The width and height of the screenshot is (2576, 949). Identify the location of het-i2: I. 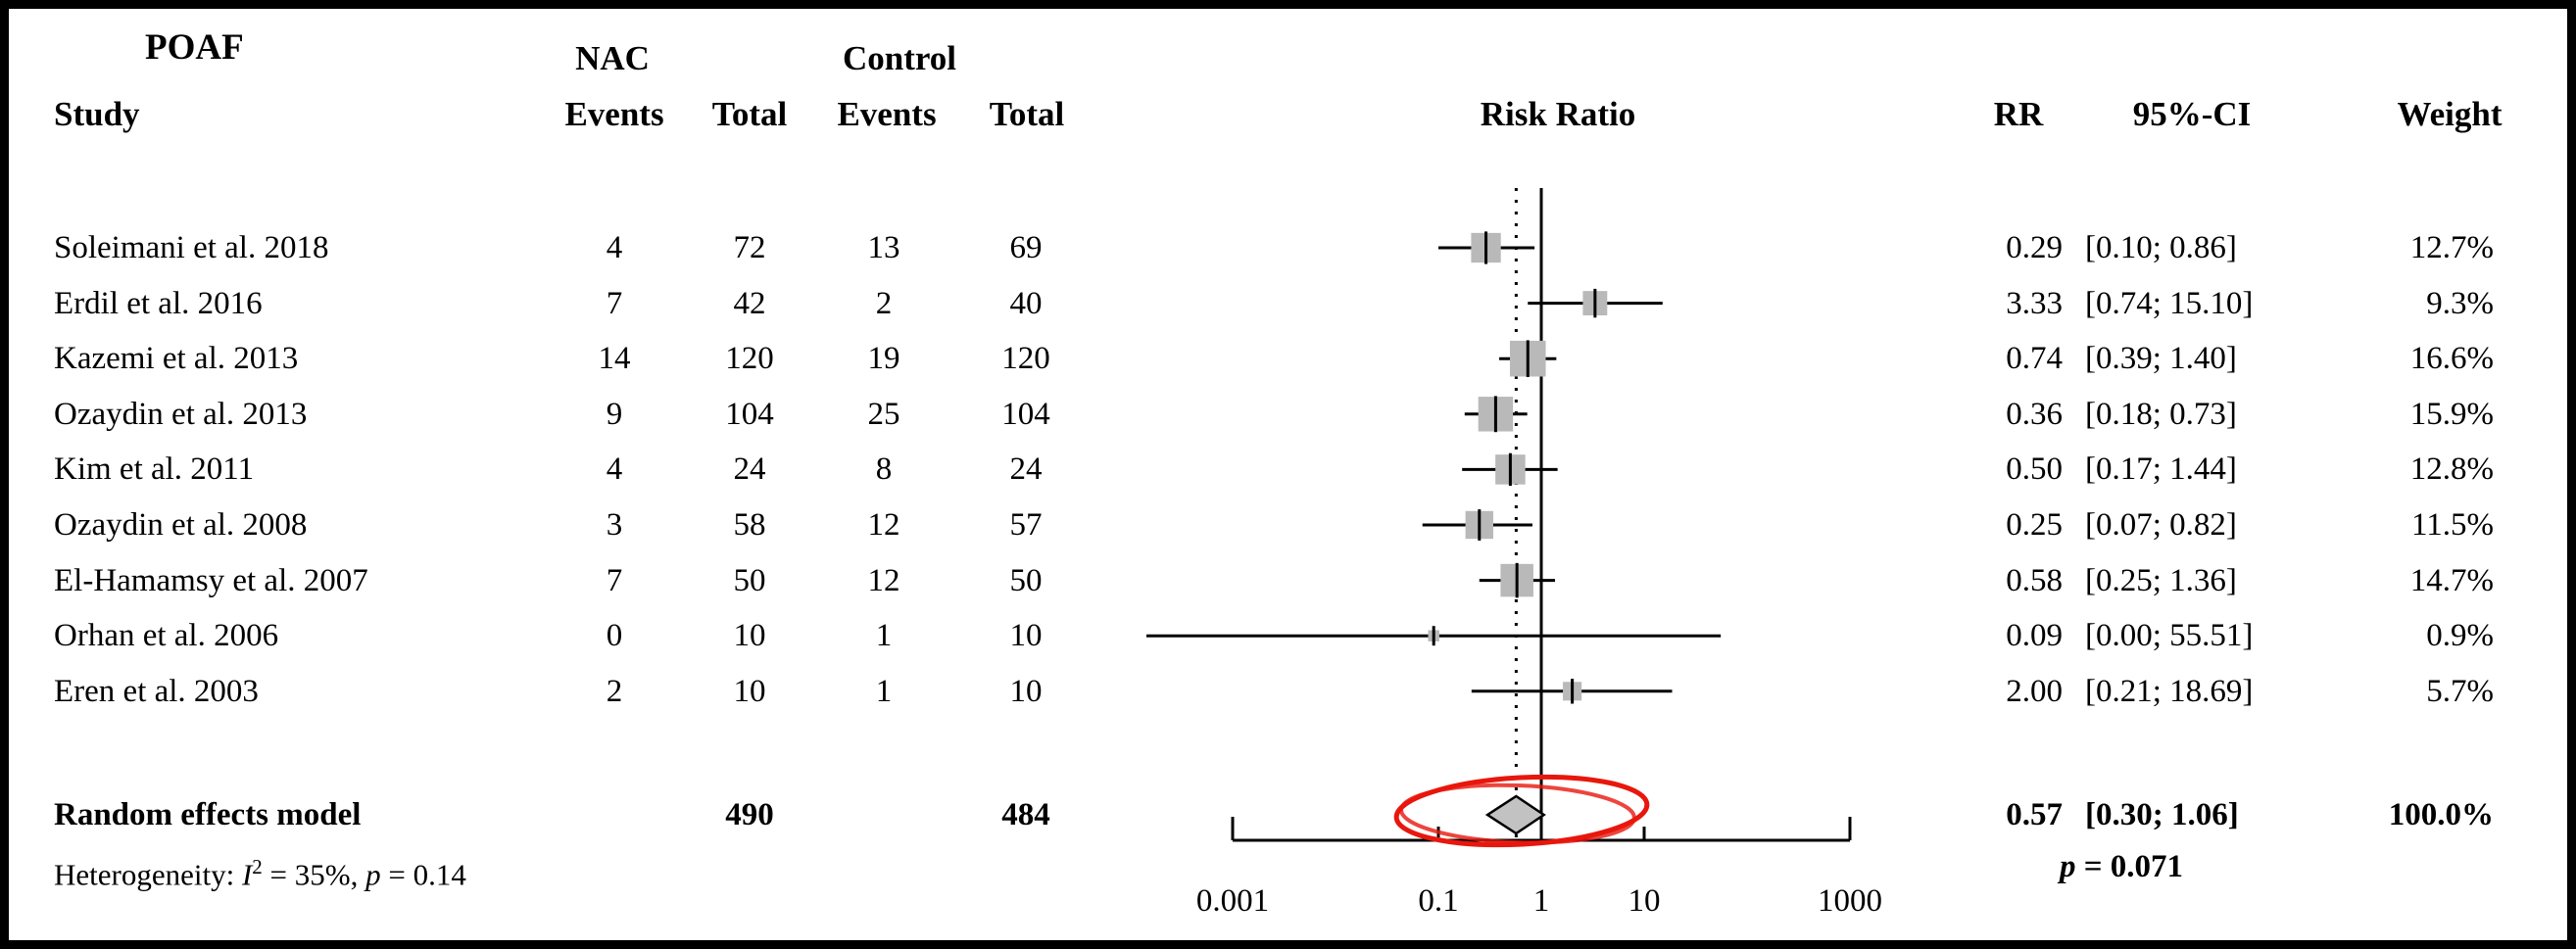
(247, 874).